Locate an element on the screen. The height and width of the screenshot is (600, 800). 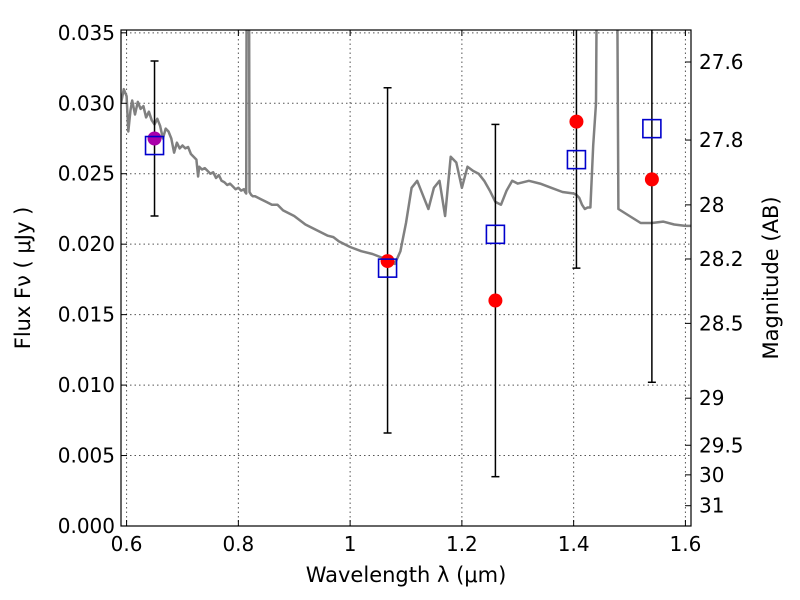
magnitude-tick-labels: 27.6 27.8 28 28.2 28.5 29 29.5 30 31 is located at coordinates (721, 284).